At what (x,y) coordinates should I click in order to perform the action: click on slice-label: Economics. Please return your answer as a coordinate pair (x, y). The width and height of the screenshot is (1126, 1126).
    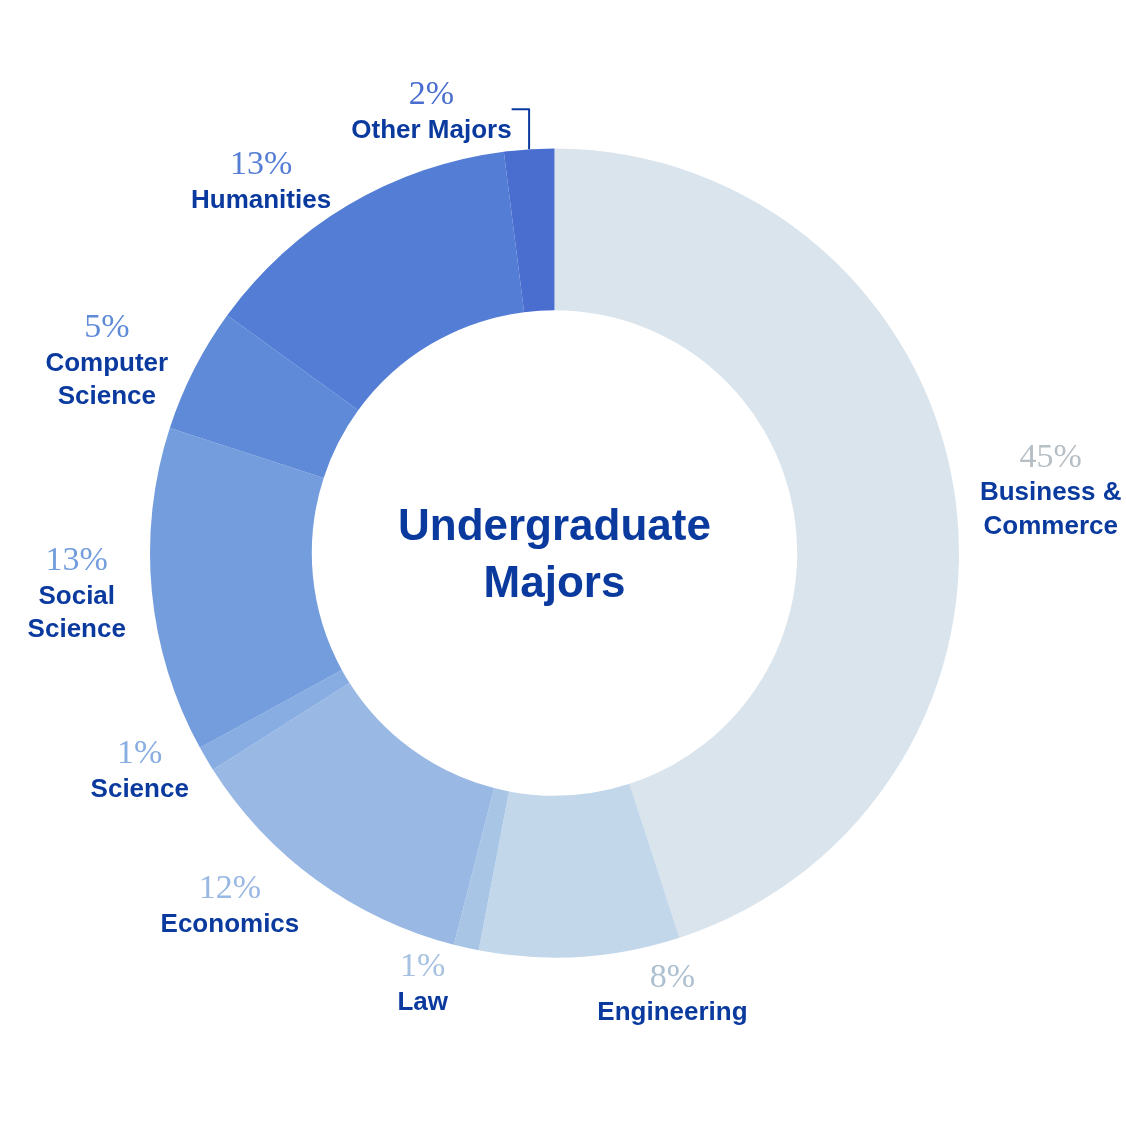
    Looking at the image, I should click on (230, 922).